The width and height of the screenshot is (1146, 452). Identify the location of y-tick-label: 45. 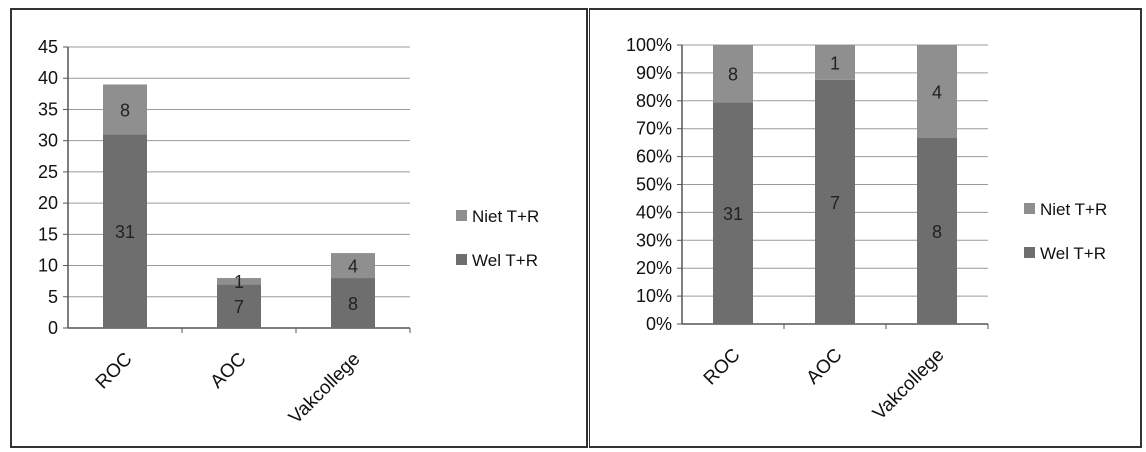
(48, 47).